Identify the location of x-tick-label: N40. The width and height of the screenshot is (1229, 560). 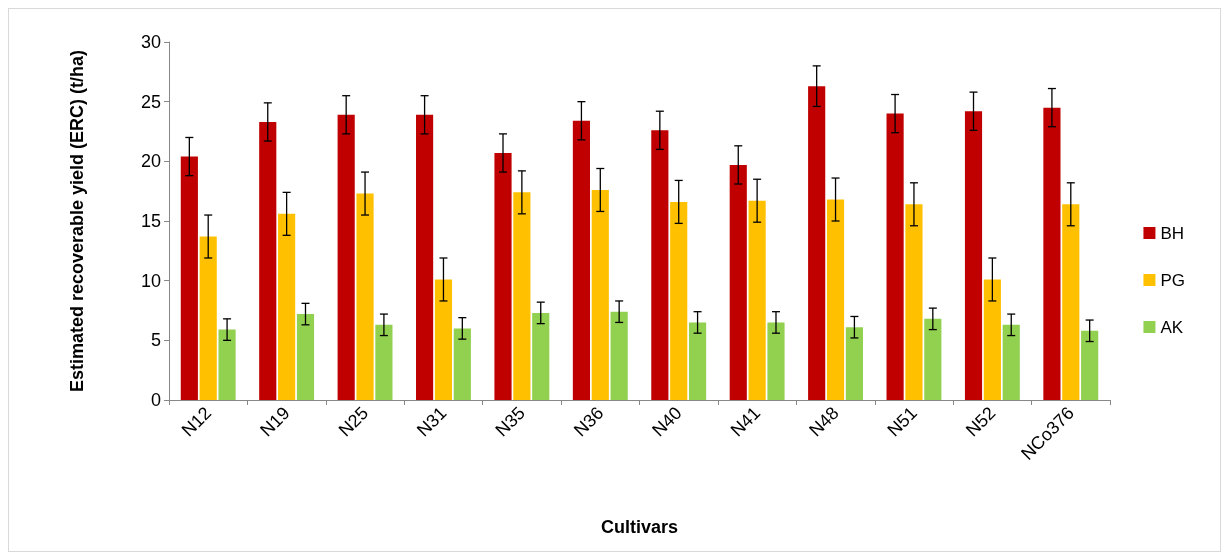
(667, 421).